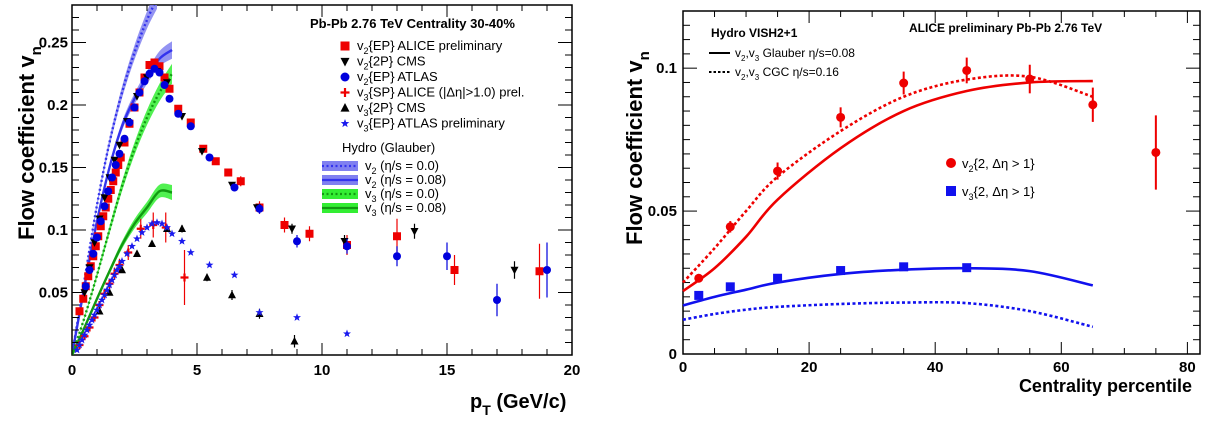  I want to click on legend-entry: v2{EP} ATLAS, so click(397, 78).